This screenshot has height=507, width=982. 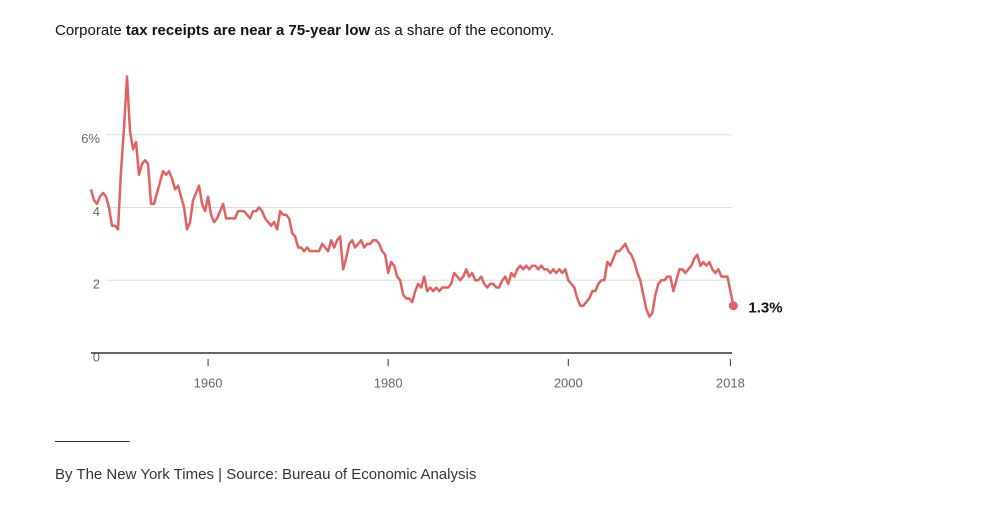 I want to click on x-tick-label: 1980, so click(x=388, y=382).